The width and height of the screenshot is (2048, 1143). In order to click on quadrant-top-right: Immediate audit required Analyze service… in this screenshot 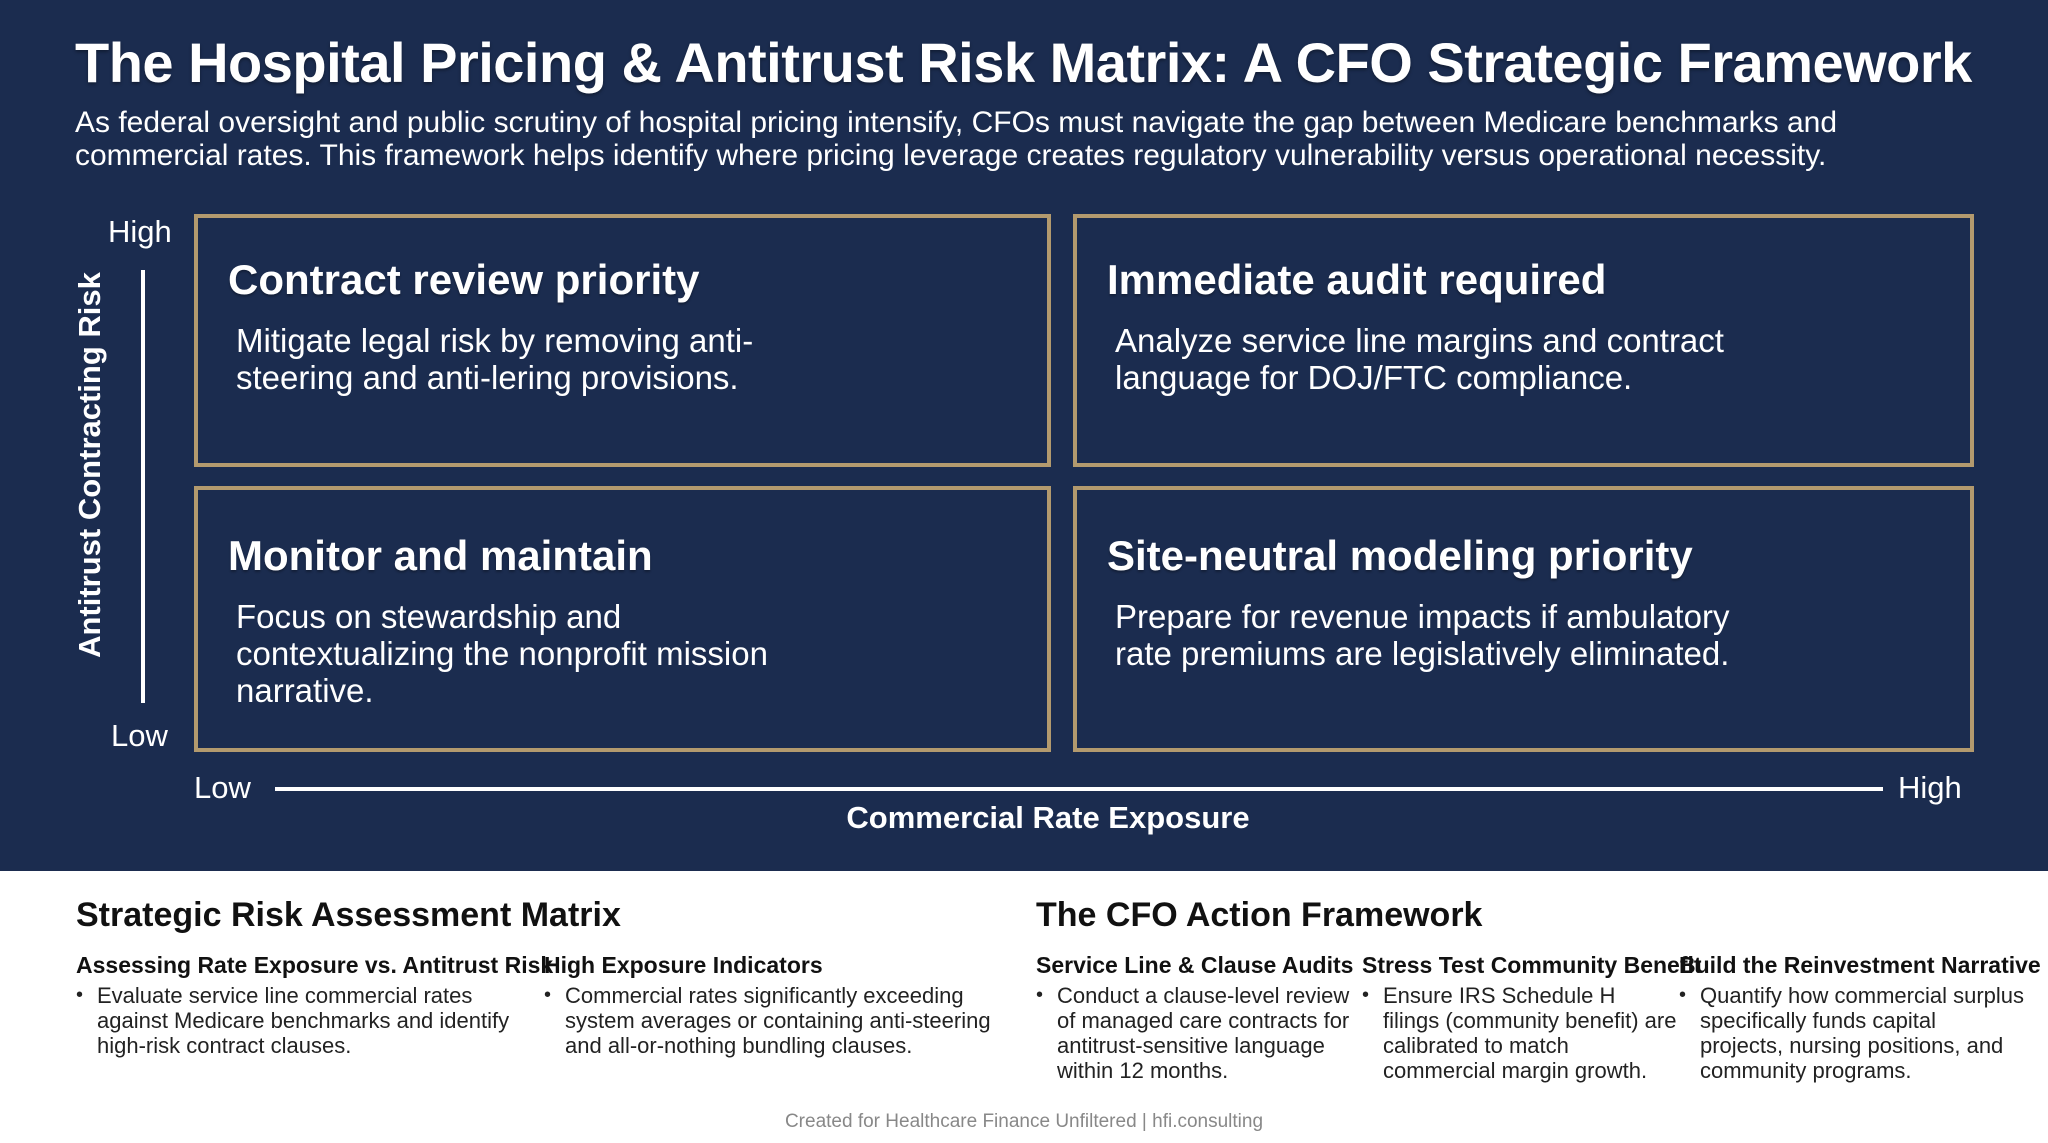, I will do `click(1523, 340)`.